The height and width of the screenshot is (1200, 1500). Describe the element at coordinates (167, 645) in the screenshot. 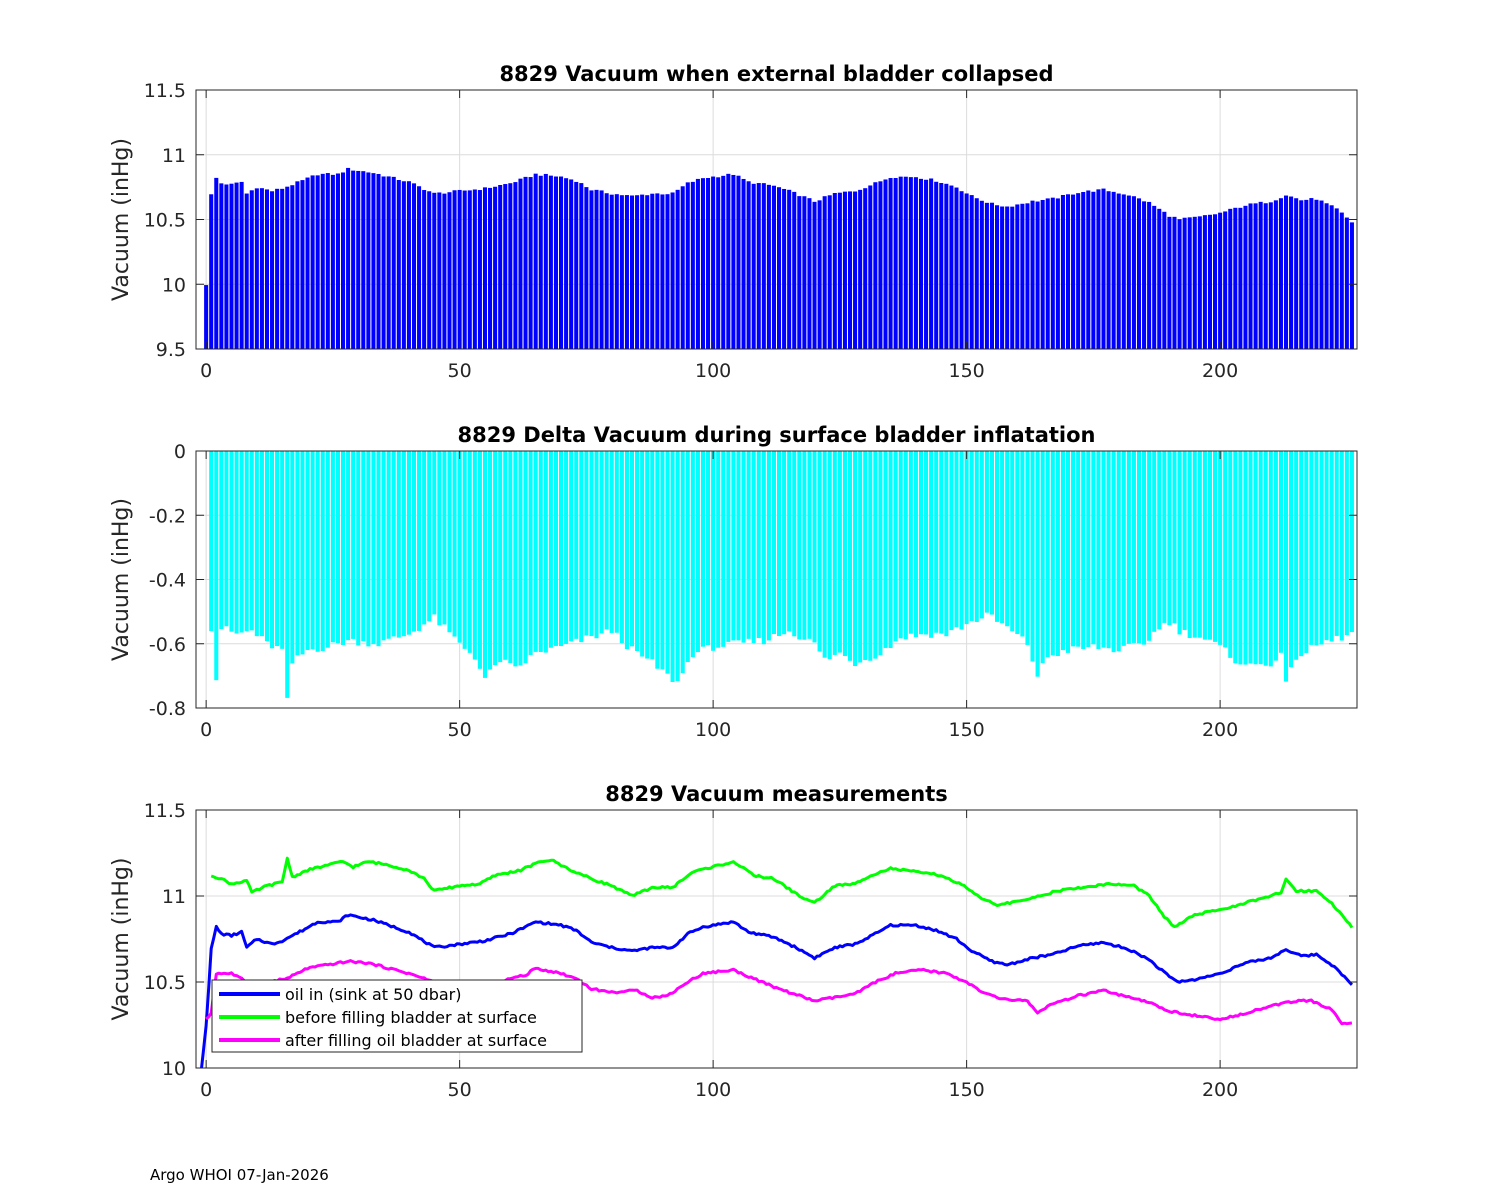

I see `y-tick-label: -0.6` at that location.